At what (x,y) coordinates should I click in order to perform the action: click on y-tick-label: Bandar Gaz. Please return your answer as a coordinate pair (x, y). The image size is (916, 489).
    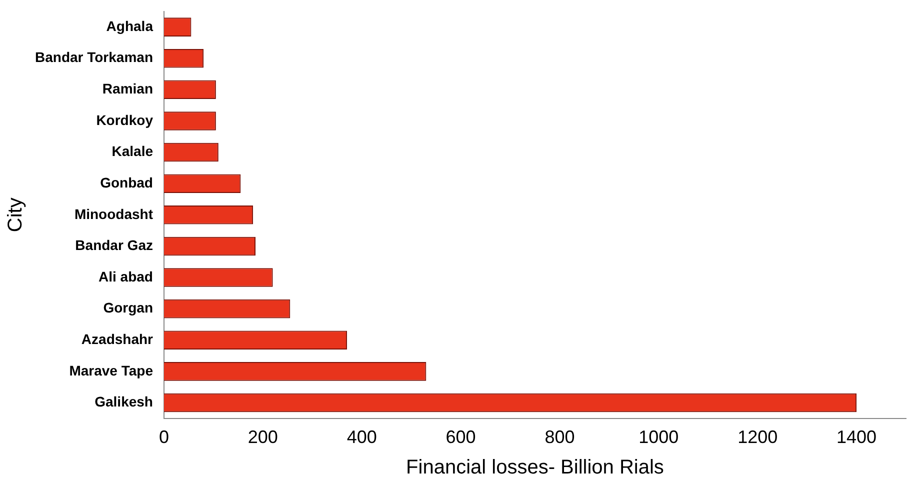
    Looking at the image, I should click on (114, 245).